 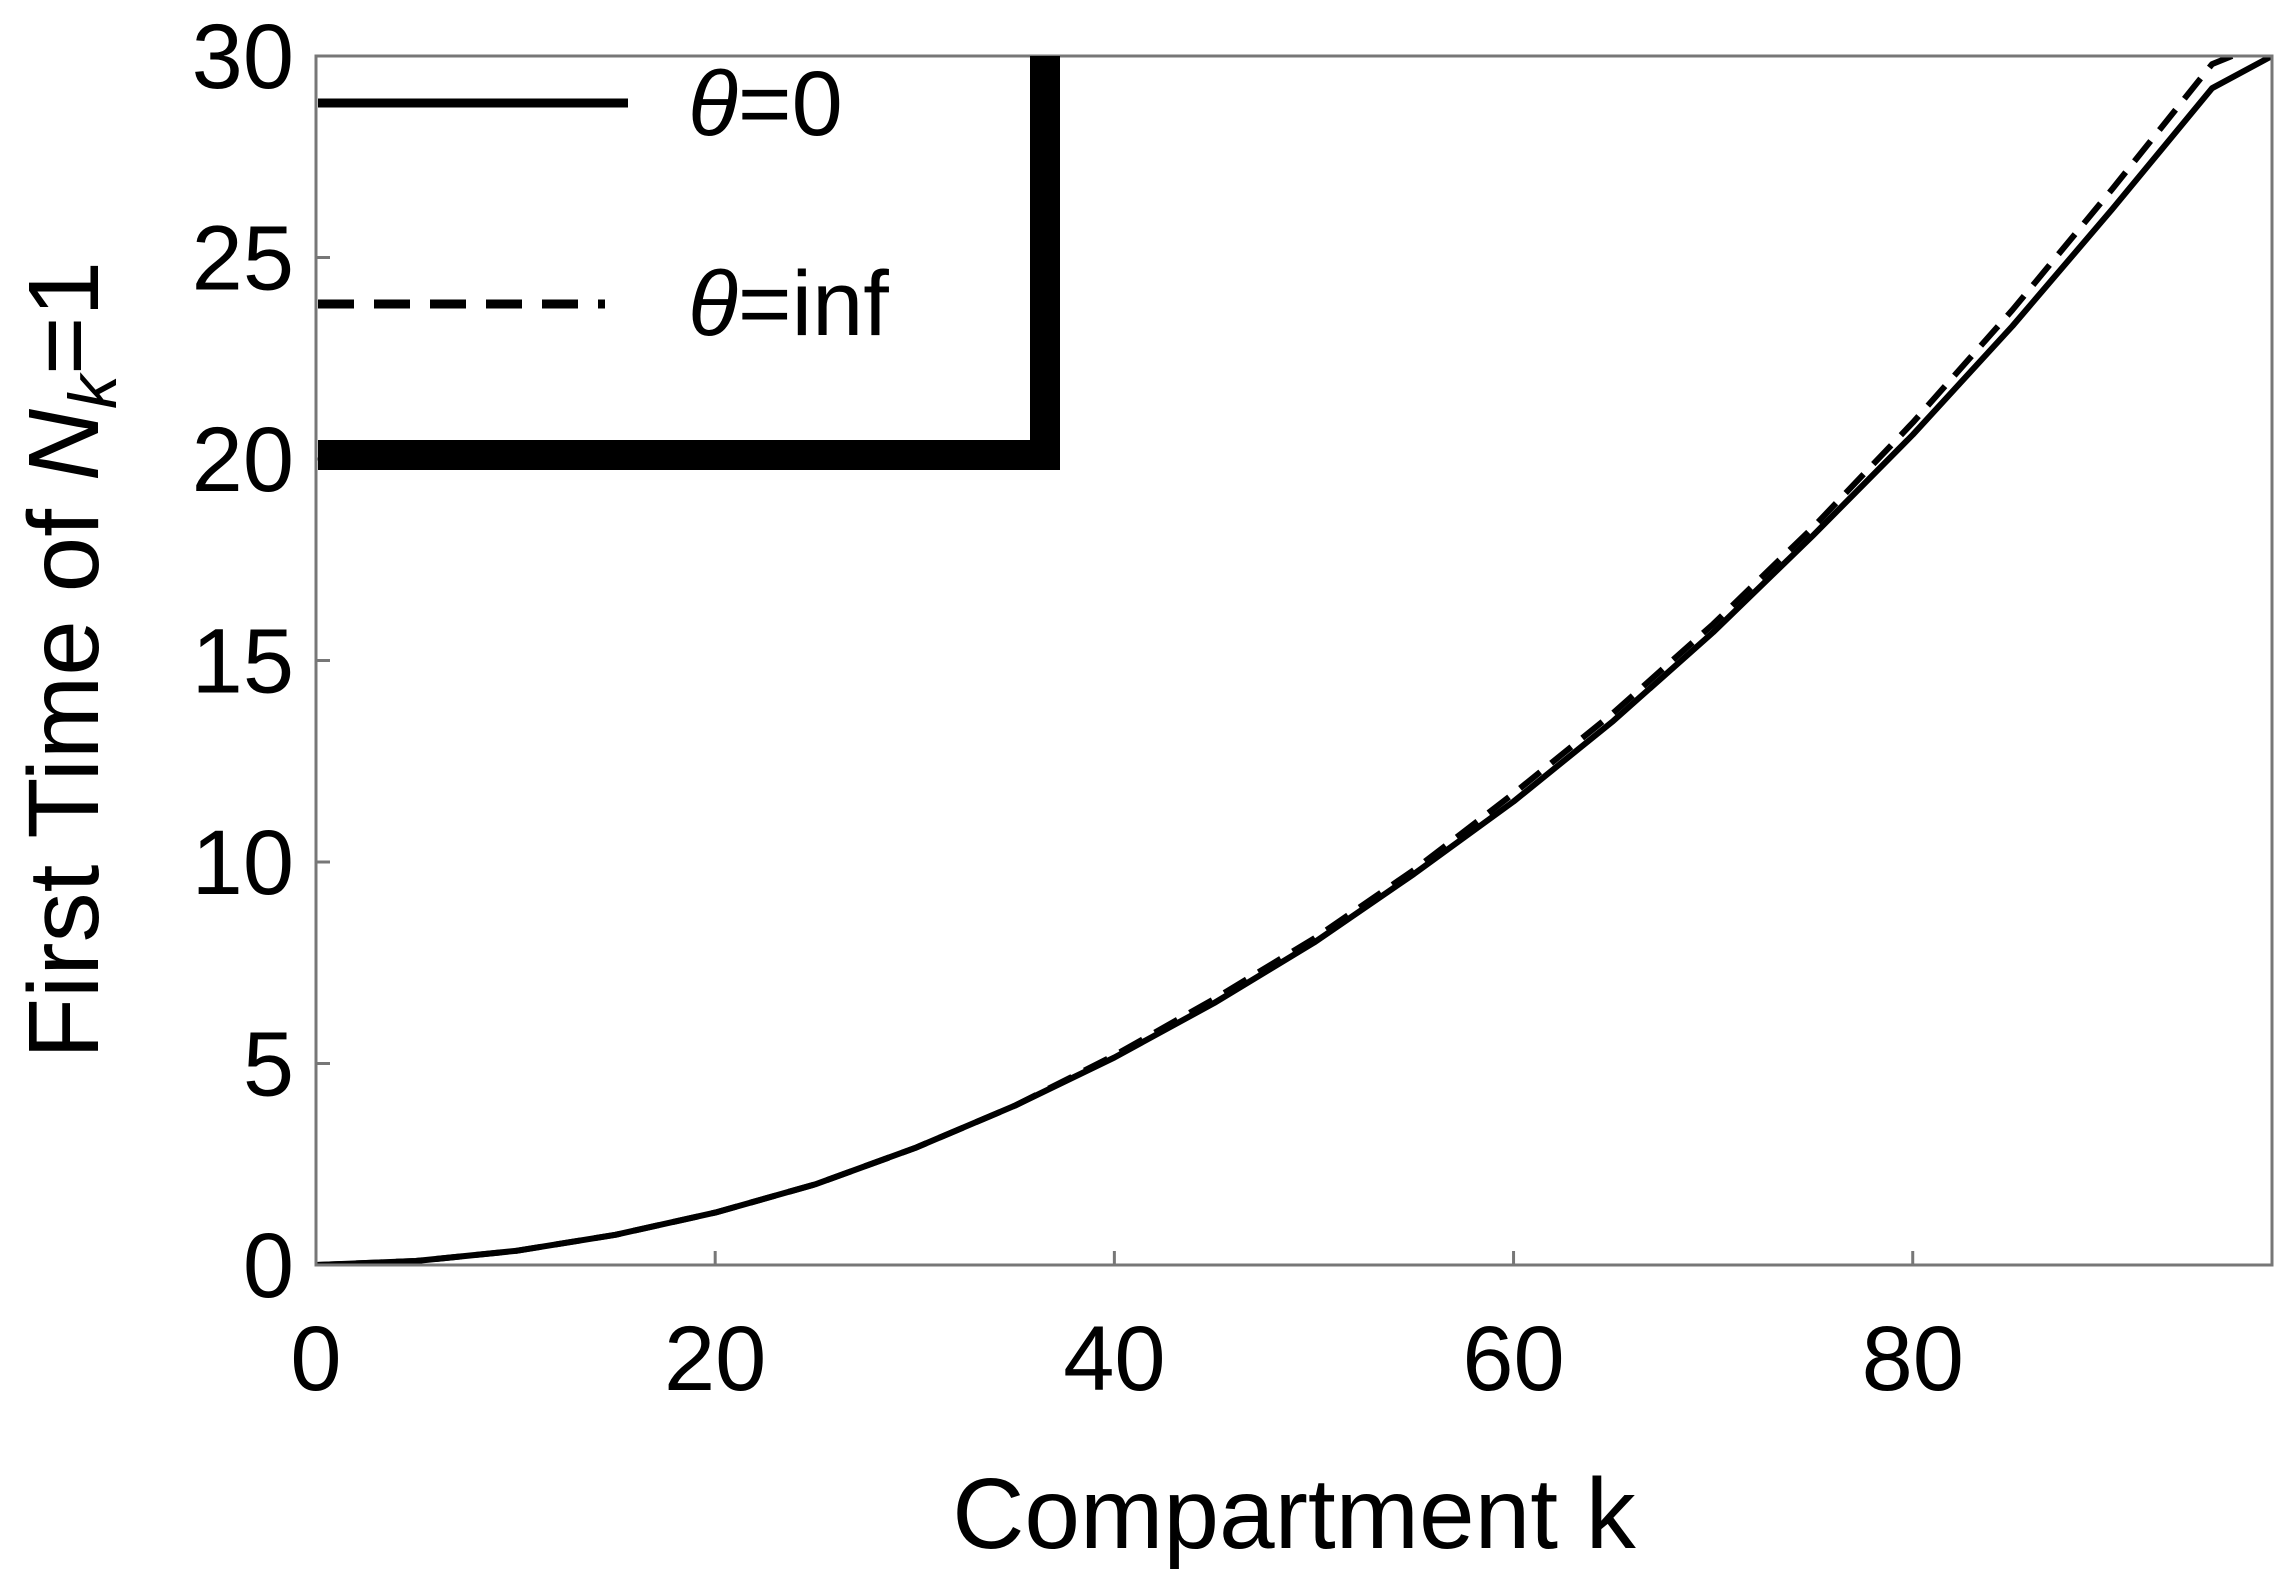 I want to click on x-axis-title: Compartment k, so click(x=1294, y=1514).